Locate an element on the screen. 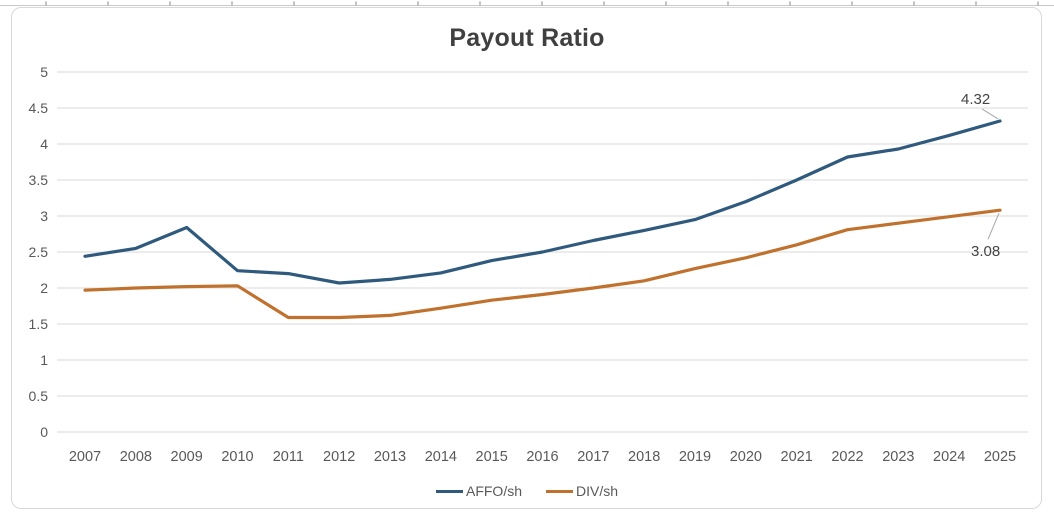 The image size is (1054, 513). svg-text: 2013 is located at coordinates (390, 457).